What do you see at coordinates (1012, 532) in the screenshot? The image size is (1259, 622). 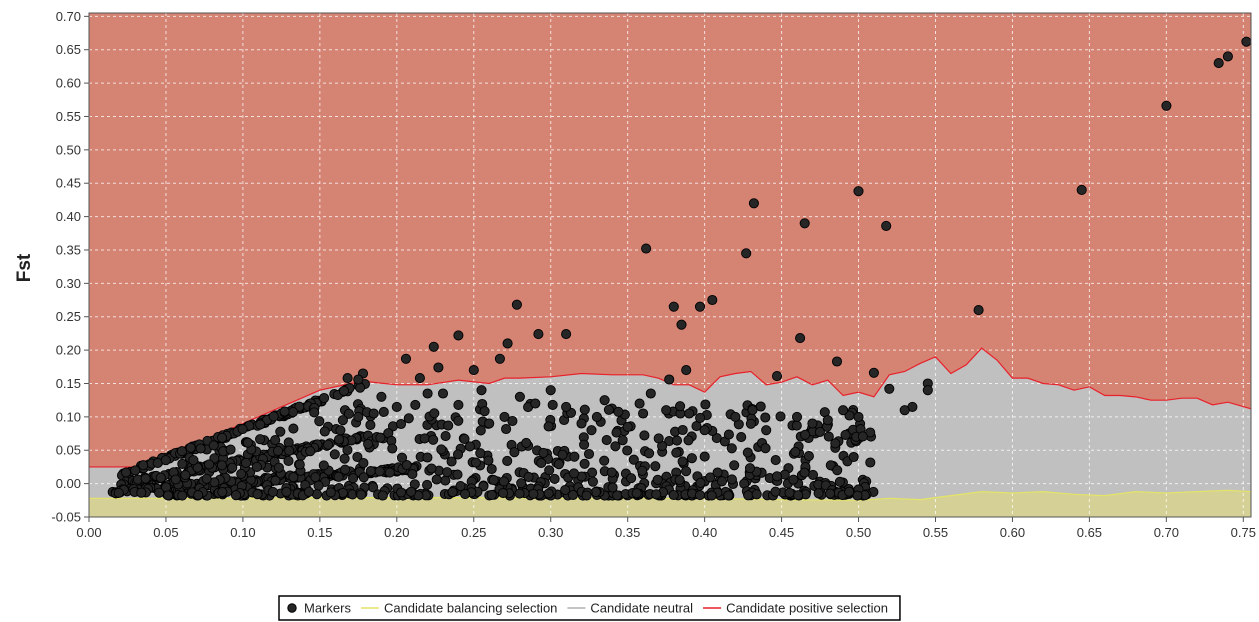 I see `x-tick-label: 0.60` at bounding box center [1012, 532].